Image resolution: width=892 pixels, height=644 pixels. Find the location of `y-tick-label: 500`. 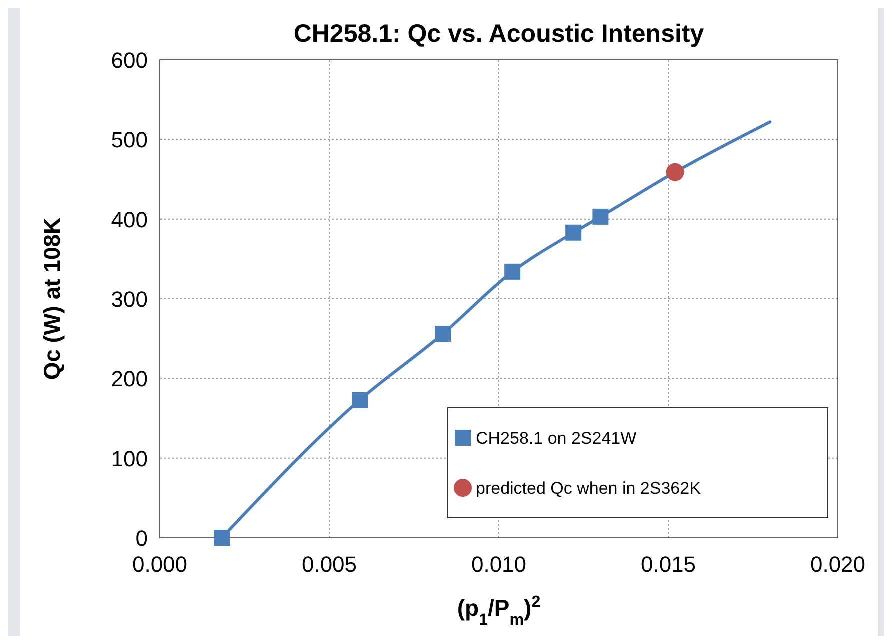

y-tick-label: 500 is located at coordinates (129, 140).